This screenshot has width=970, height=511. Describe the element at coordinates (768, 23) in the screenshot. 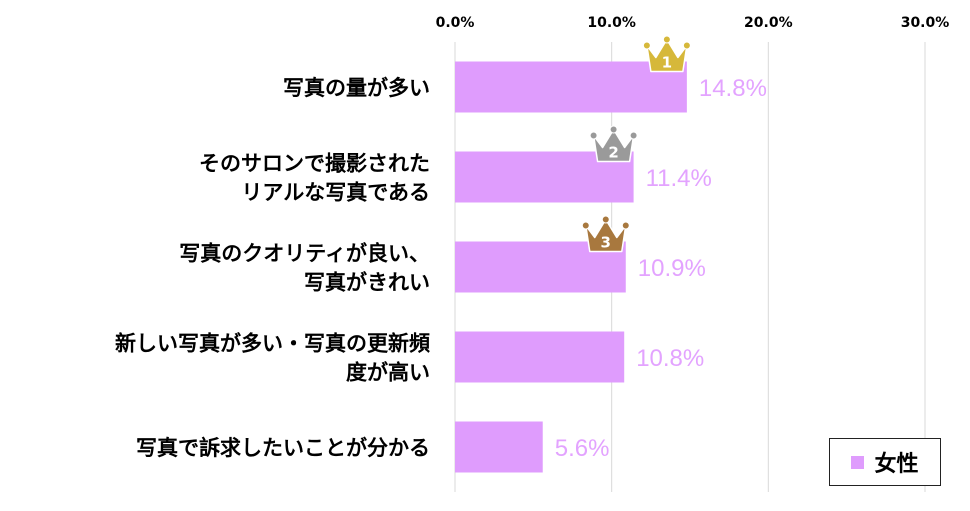

I see `x-tick-label: 20.0%` at that location.